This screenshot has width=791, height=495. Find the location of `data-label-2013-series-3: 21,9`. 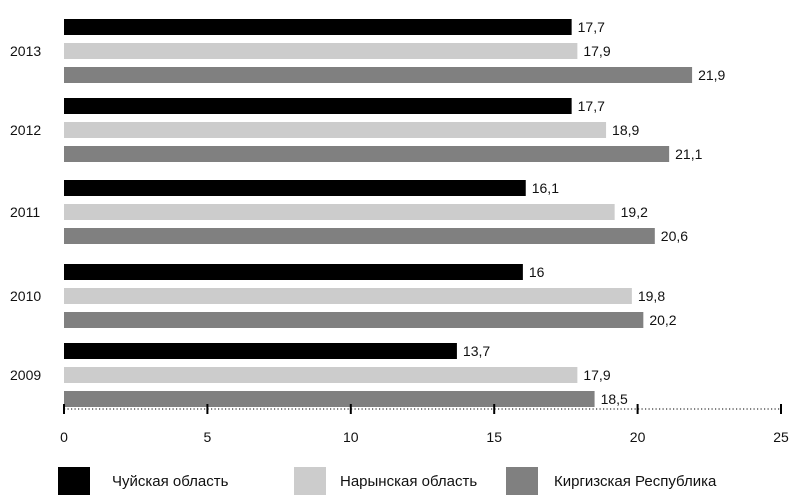

data-label-2013-series-3: 21,9 is located at coordinates (711, 75).